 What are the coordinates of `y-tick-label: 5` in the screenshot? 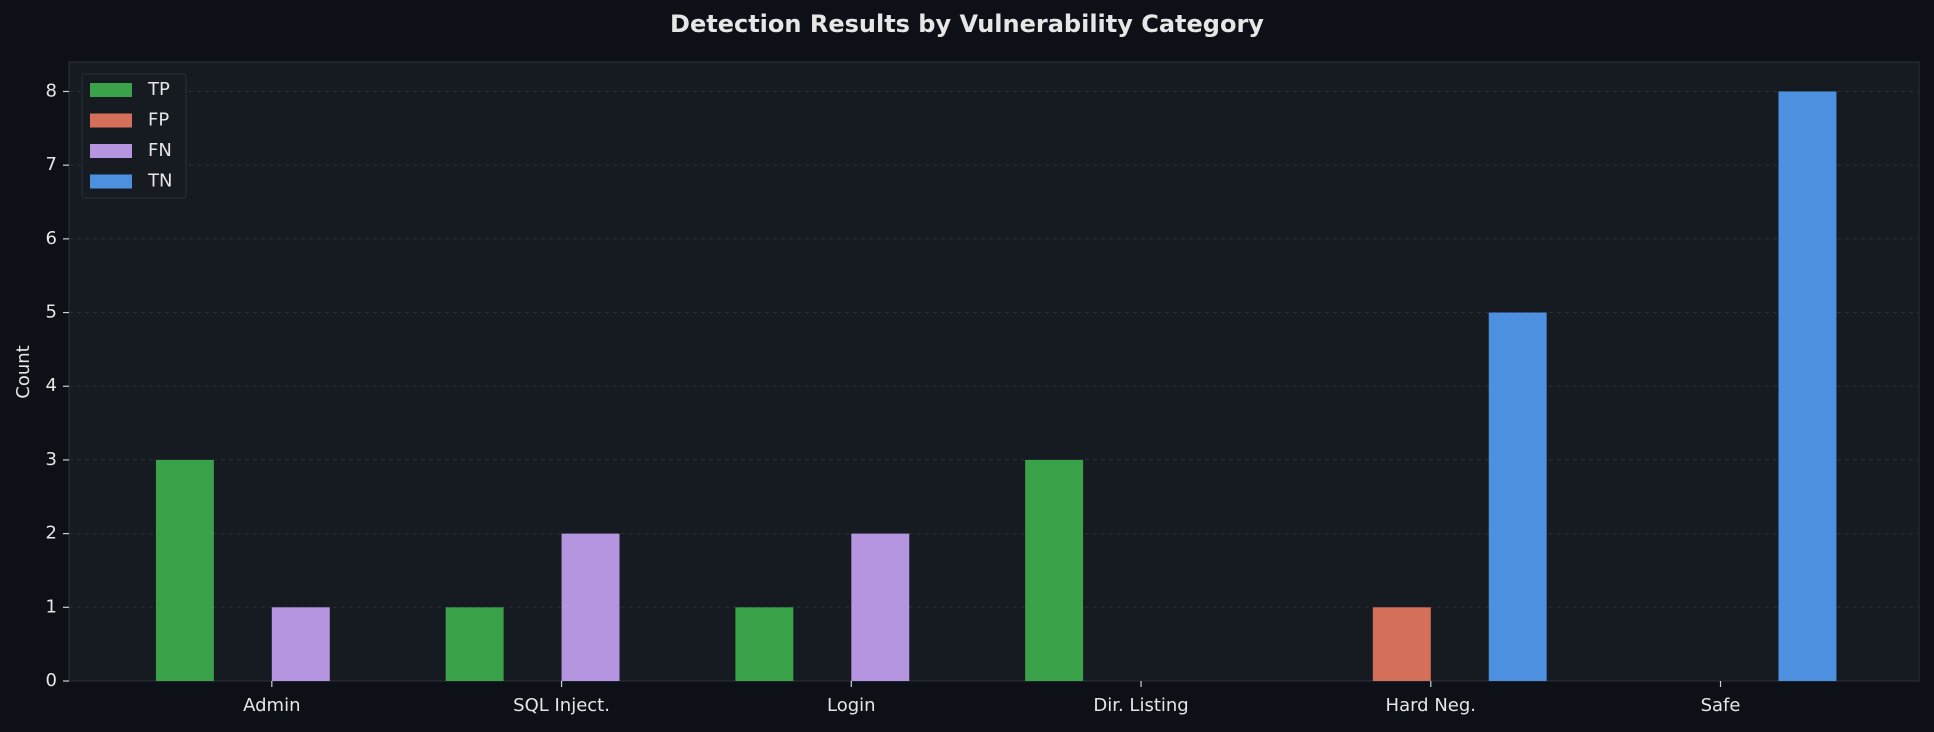 It's located at (51, 312).